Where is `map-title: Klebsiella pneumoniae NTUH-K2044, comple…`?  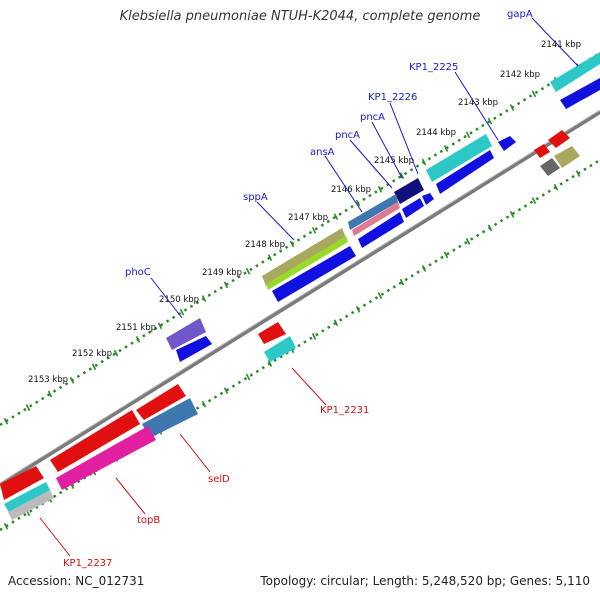
map-title: Klebsiella pneumoniae NTUH-K2044, comple… is located at coordinates (300, 16).